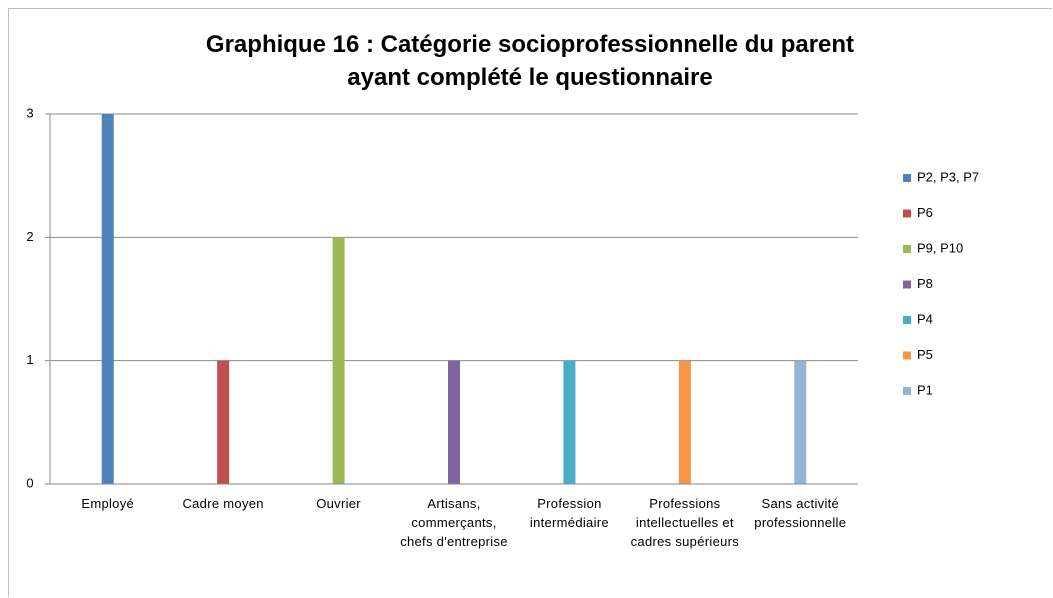 This screenshot has height=598, width=1053. What do you see at coordinates (925, 212) in the screenshot?
I see `legend-label: P6` at bounding box center [925, 212].